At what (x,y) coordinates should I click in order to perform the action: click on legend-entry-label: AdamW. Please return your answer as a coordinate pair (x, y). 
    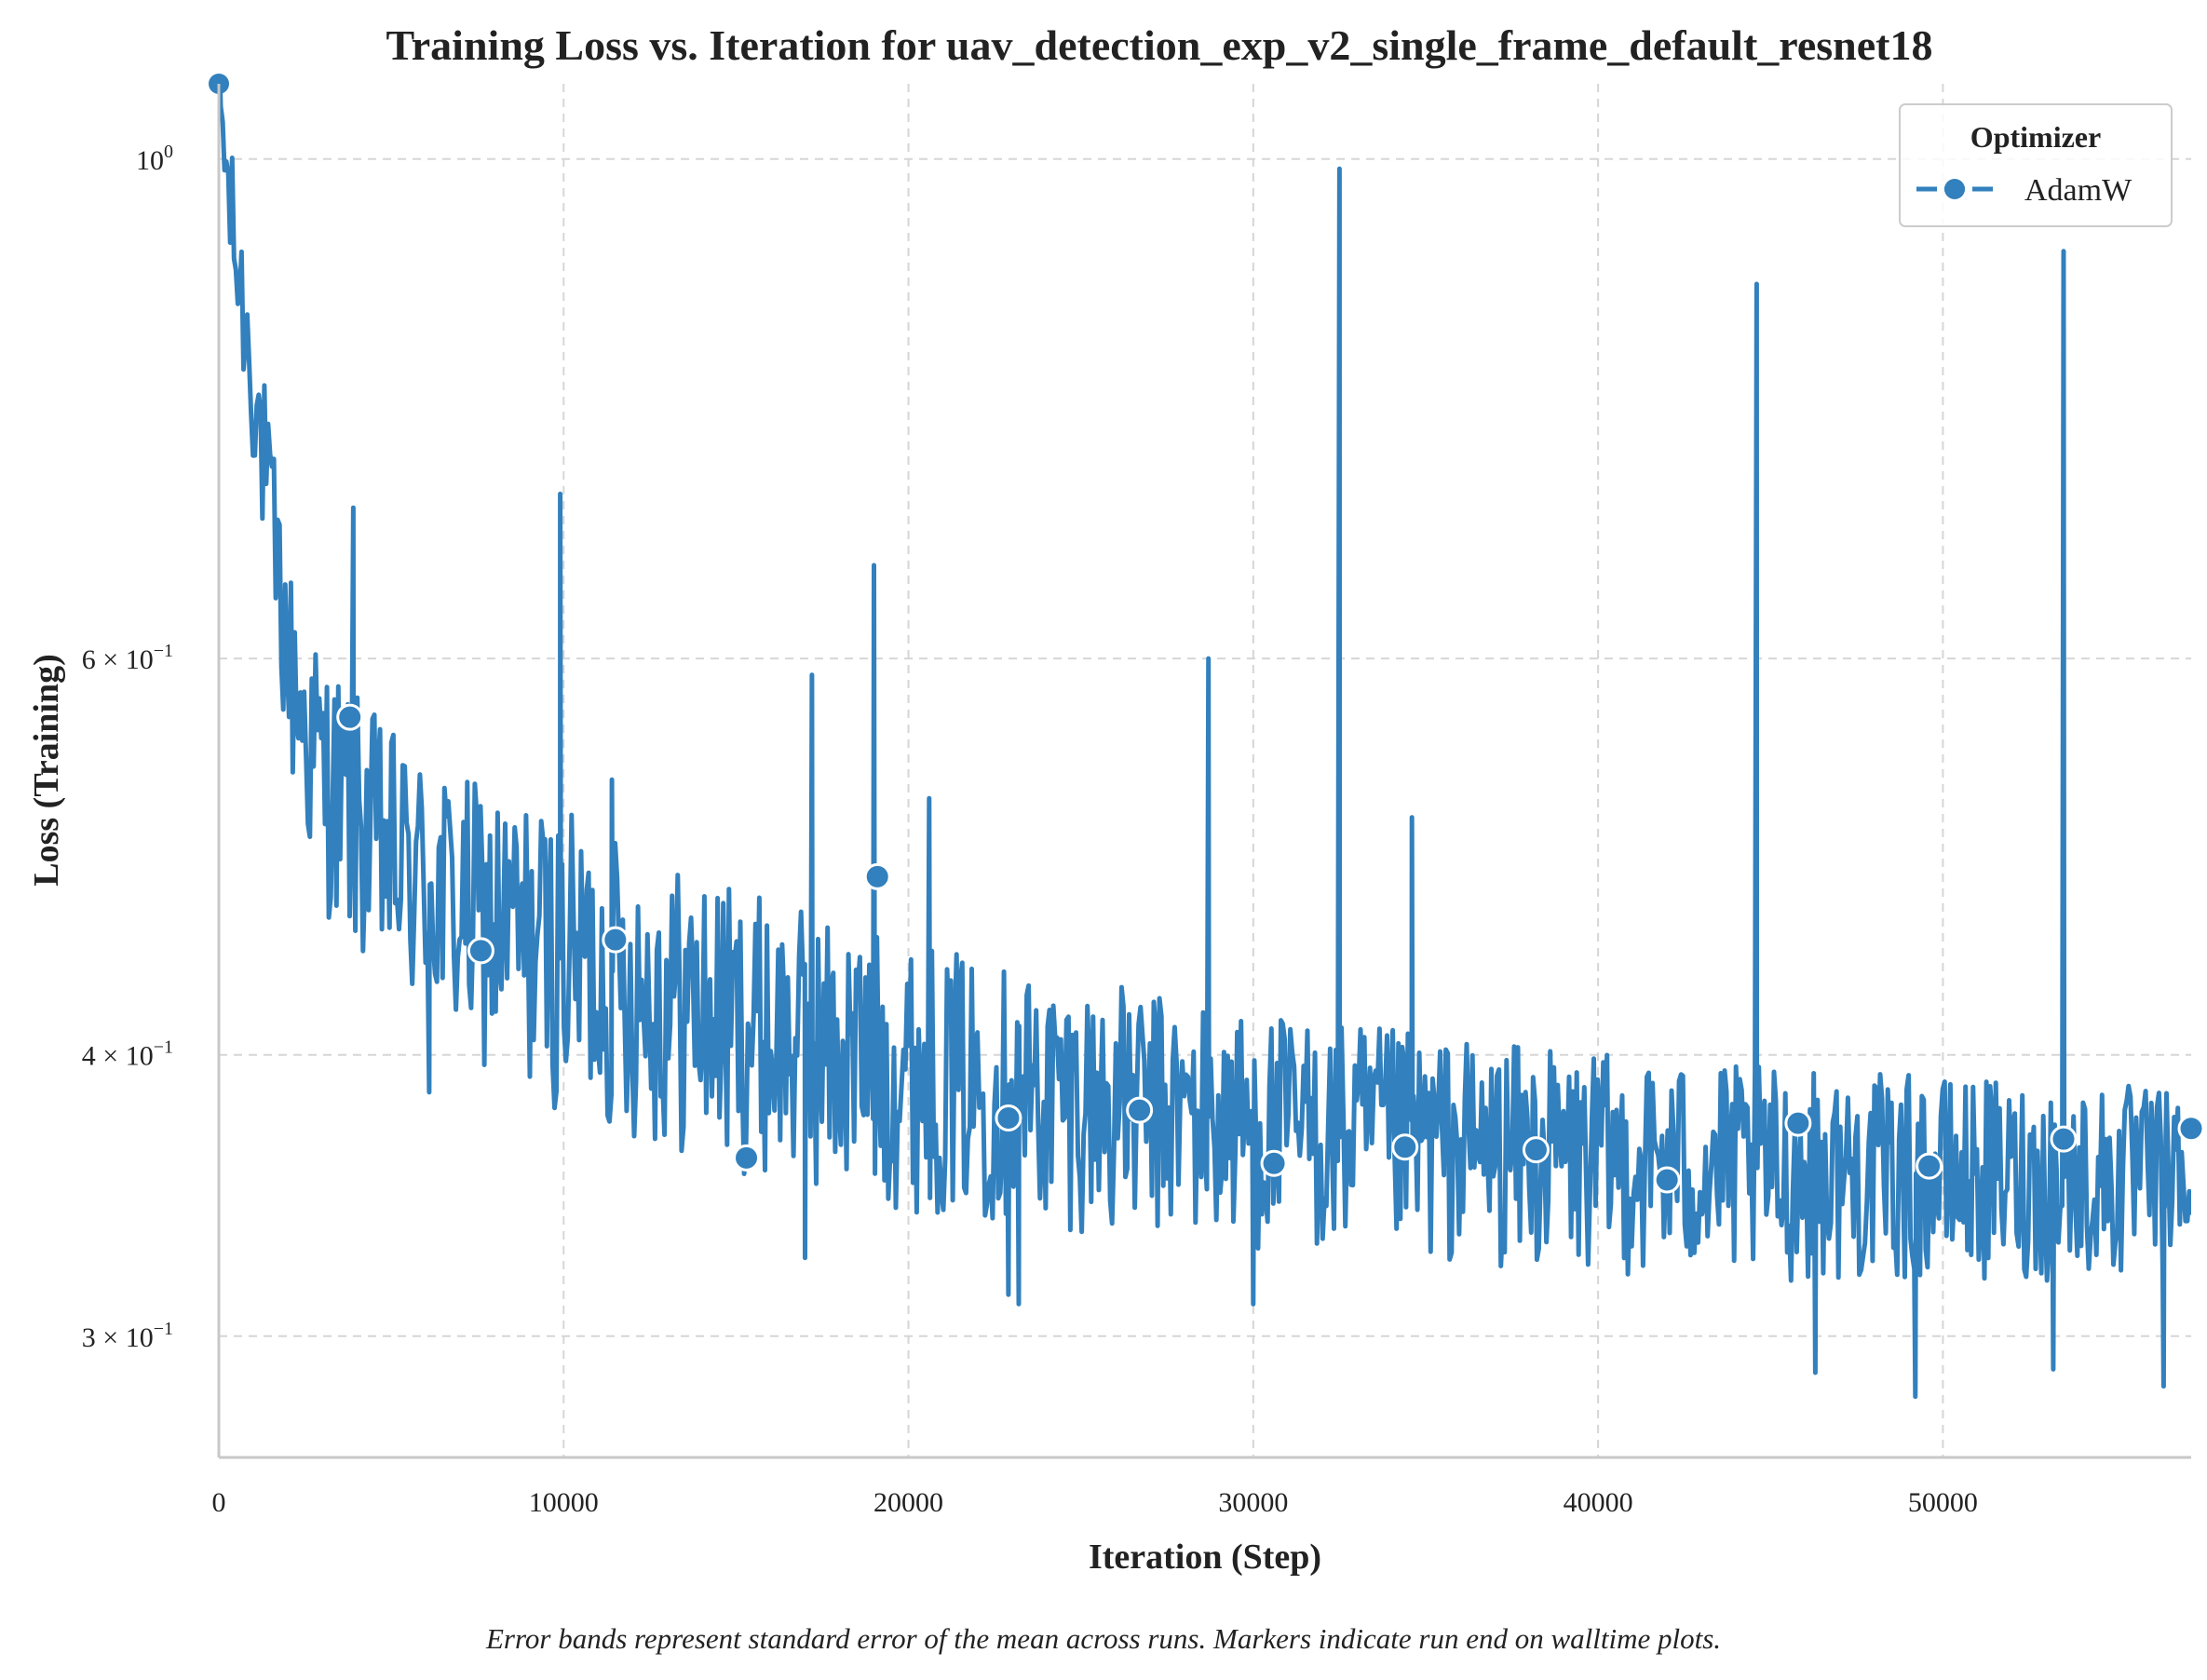
    Looking at the image, I should click on (2078, 190).